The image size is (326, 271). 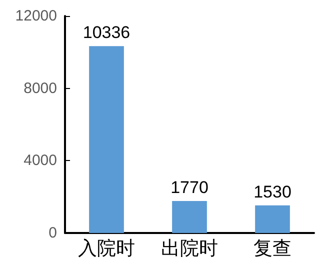 I want to click on y-tick-label: 0, so click(x=52, y=233).